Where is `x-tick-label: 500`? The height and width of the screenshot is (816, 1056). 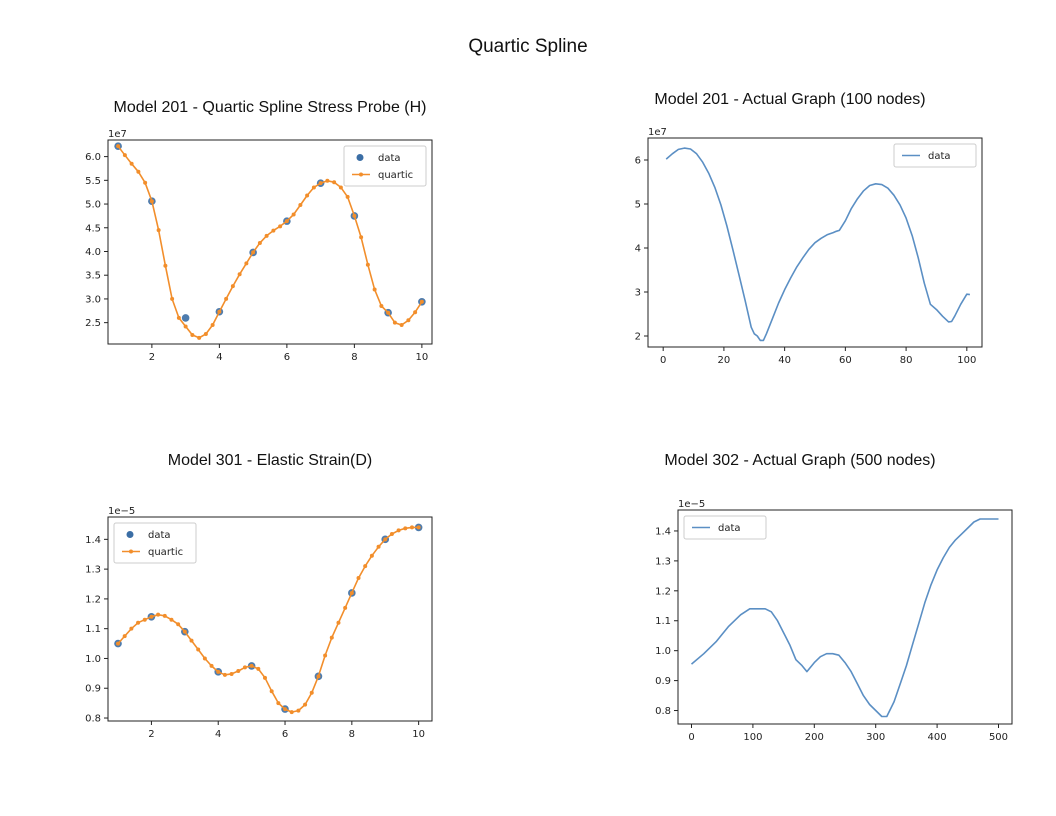
x-tick-label: 500 is located at coordinates (998, 737).